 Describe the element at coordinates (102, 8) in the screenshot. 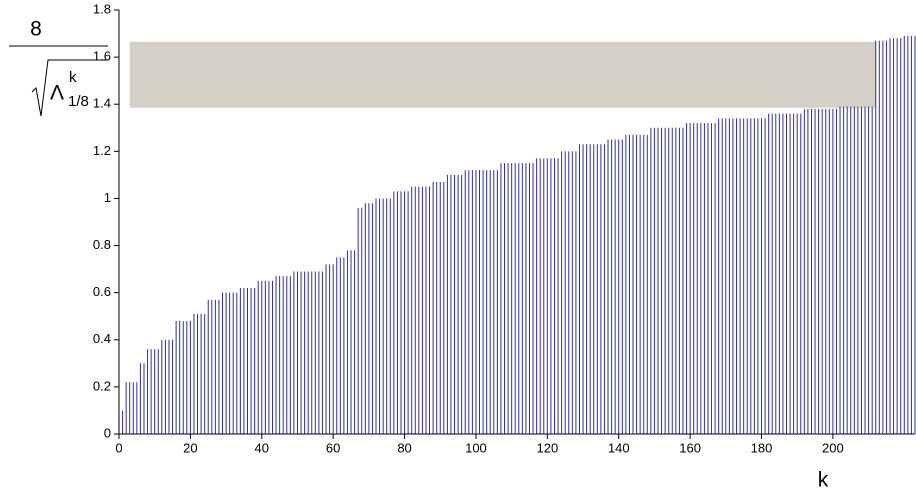

I see `y-tick-label: 1.8` at that location.